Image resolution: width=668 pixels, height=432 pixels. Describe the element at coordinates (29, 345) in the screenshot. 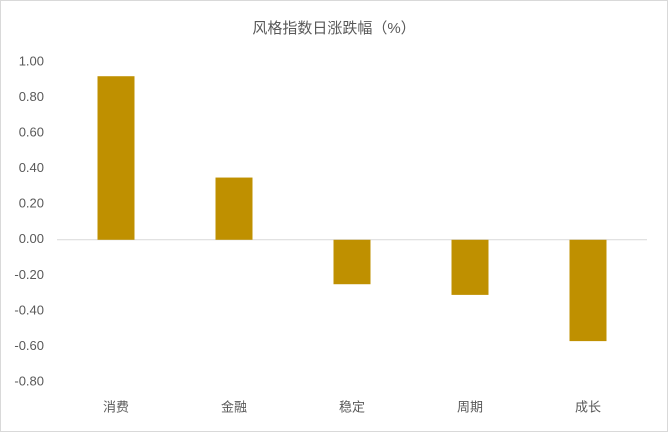

I see `y-tick-label: -0.60` at that location.